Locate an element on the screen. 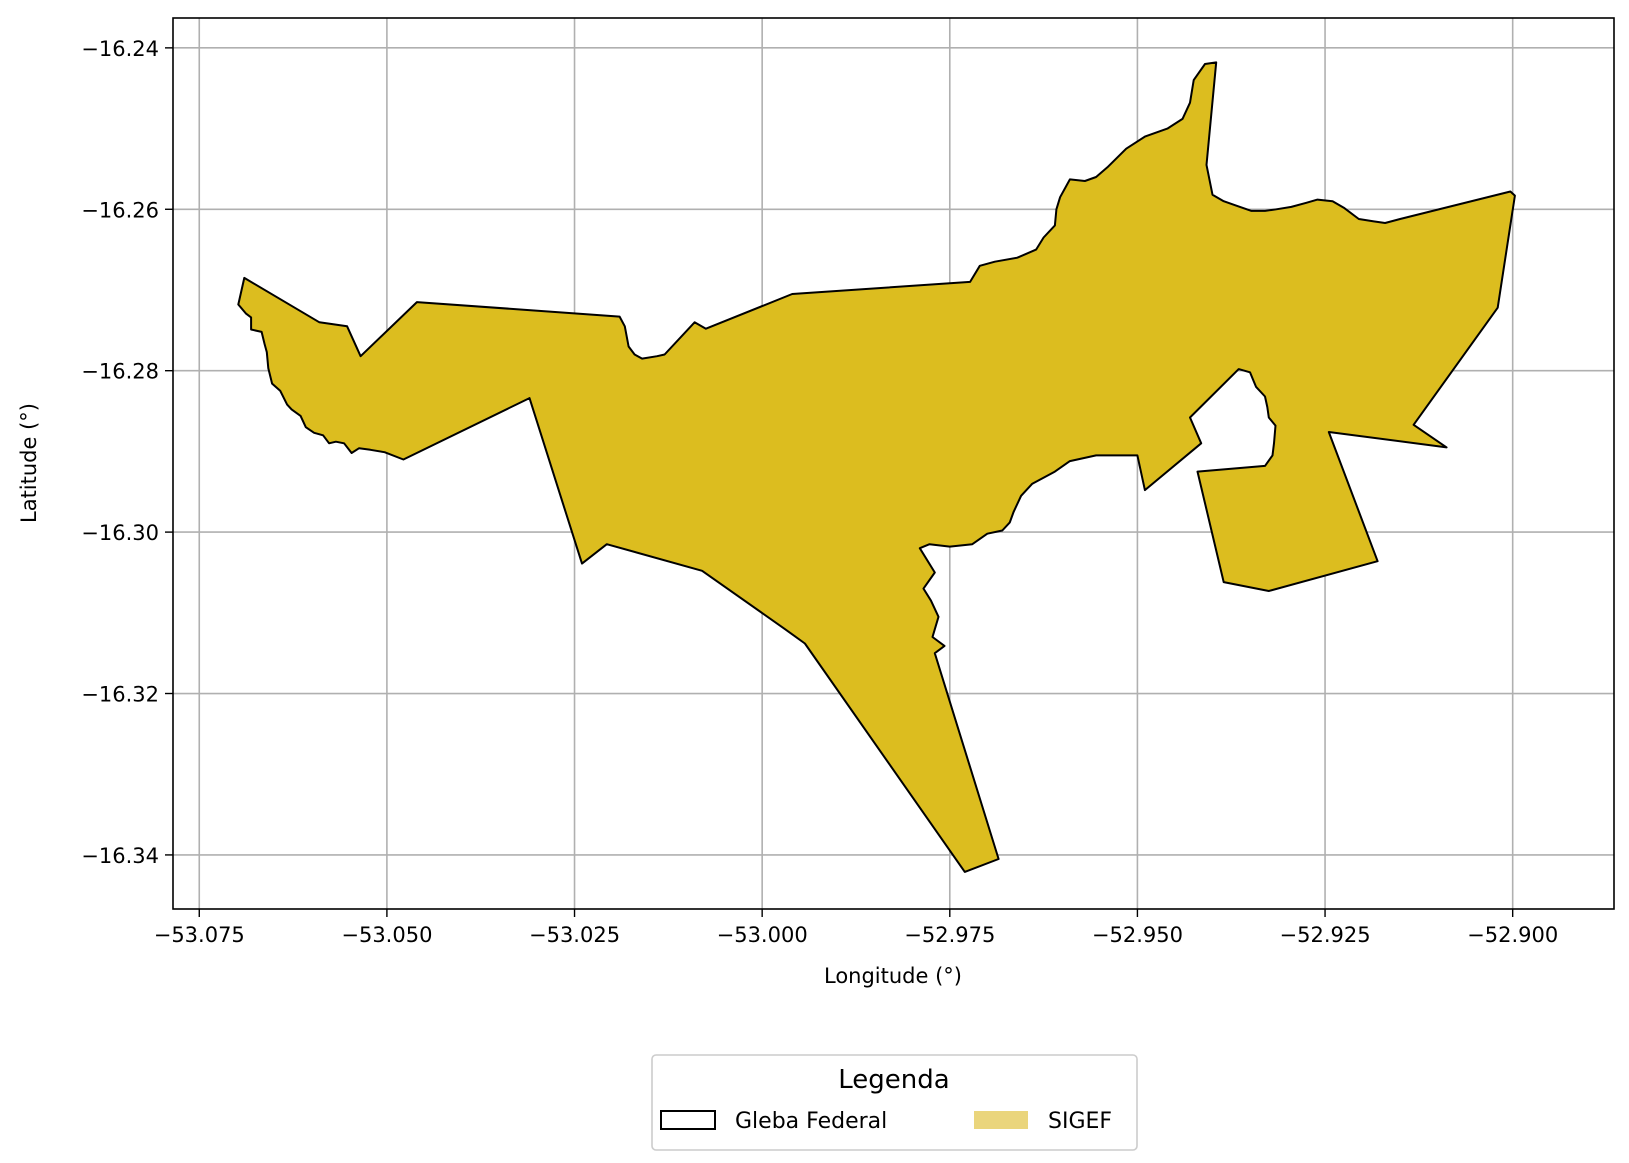 This screenshot has width=1629, height=1163. x-tick-label: −52.925 is located at coordinates (1325, 935).